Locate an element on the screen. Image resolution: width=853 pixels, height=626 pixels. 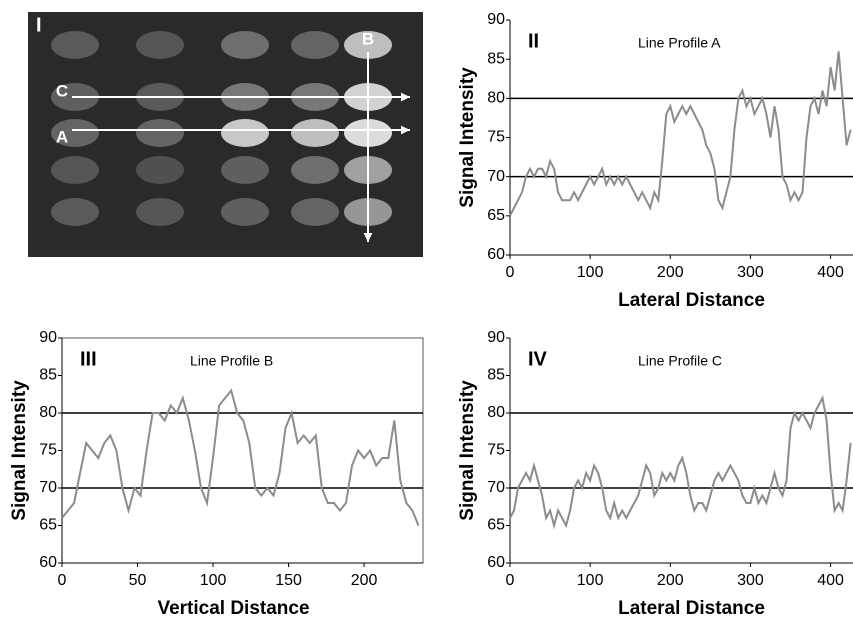
panel-label: IV is located at coordinates (538, 359).